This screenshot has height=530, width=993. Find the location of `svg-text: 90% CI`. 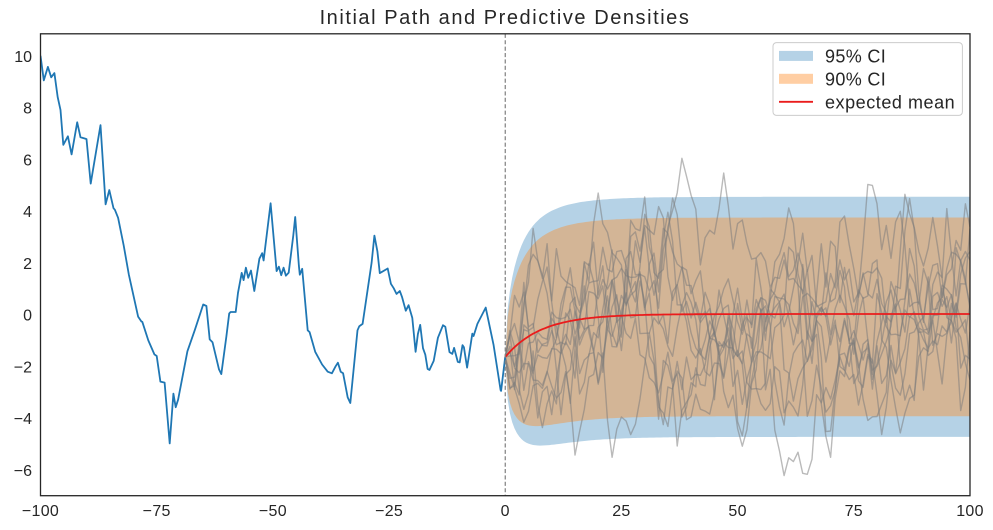

svg-text: 90% CI is located at coordinates (855, 80).